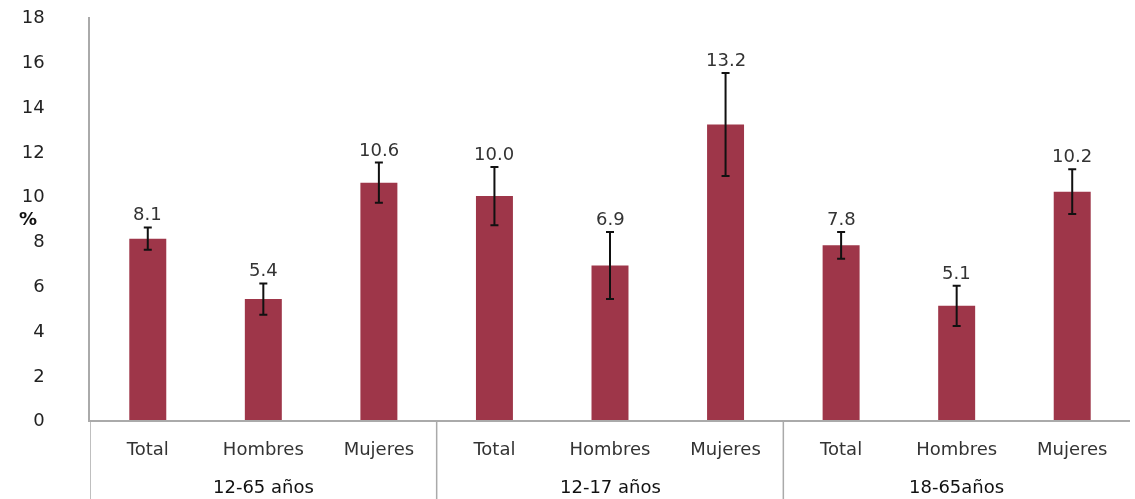 The width and height of the screenshot is (1135, 499). Describe the element at coordinates (33, 196) in the screenshot. I see `y-tick-label: 10` at that location.